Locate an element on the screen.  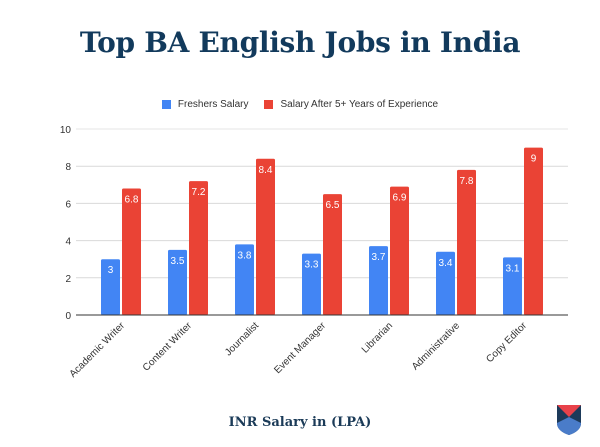
bar-value-label: 9 is located at coordinates (534, 159).